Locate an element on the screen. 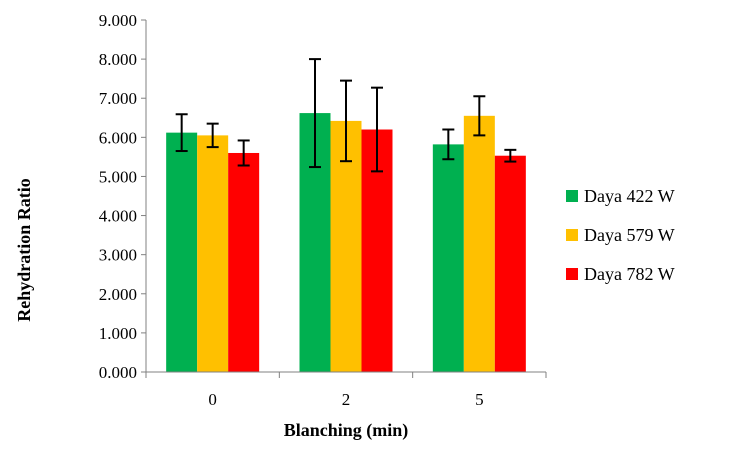 The width and height of the screenshot is (748, 450). x-axis-title: Blanching (min) is located at coordinates (346, 430).